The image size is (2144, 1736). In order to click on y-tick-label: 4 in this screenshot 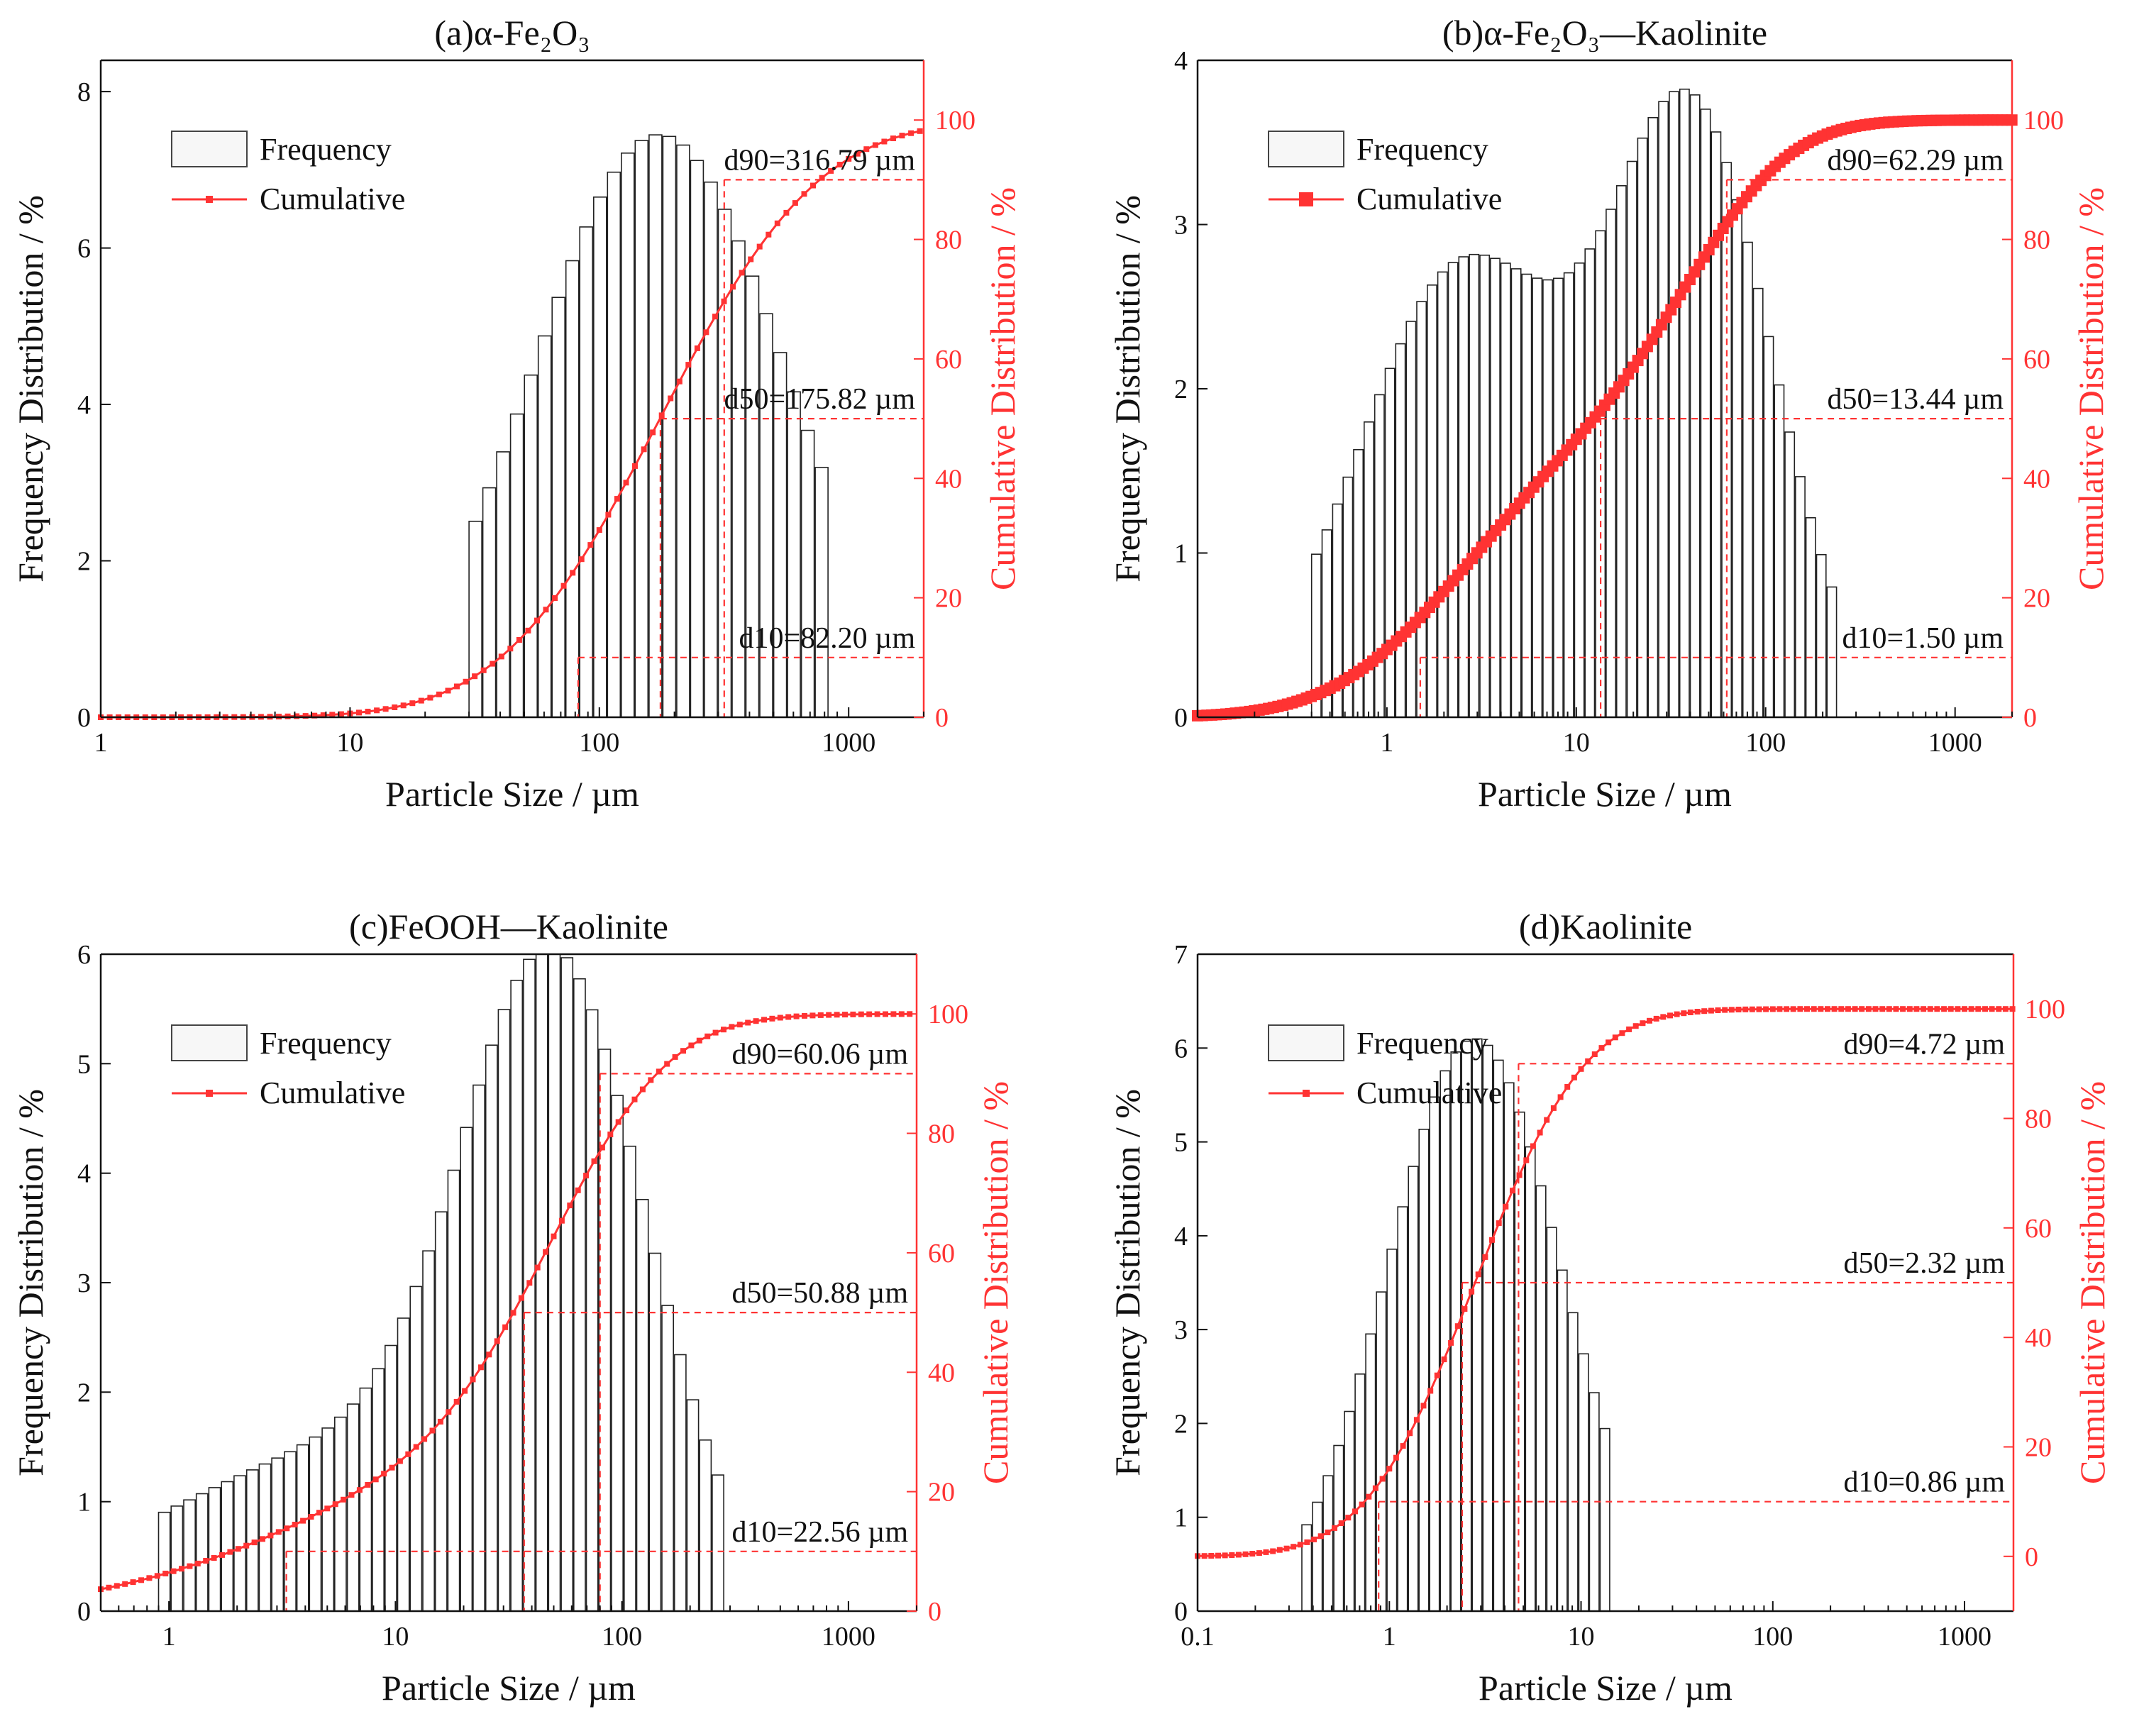, I will do `click(84, 405)`.